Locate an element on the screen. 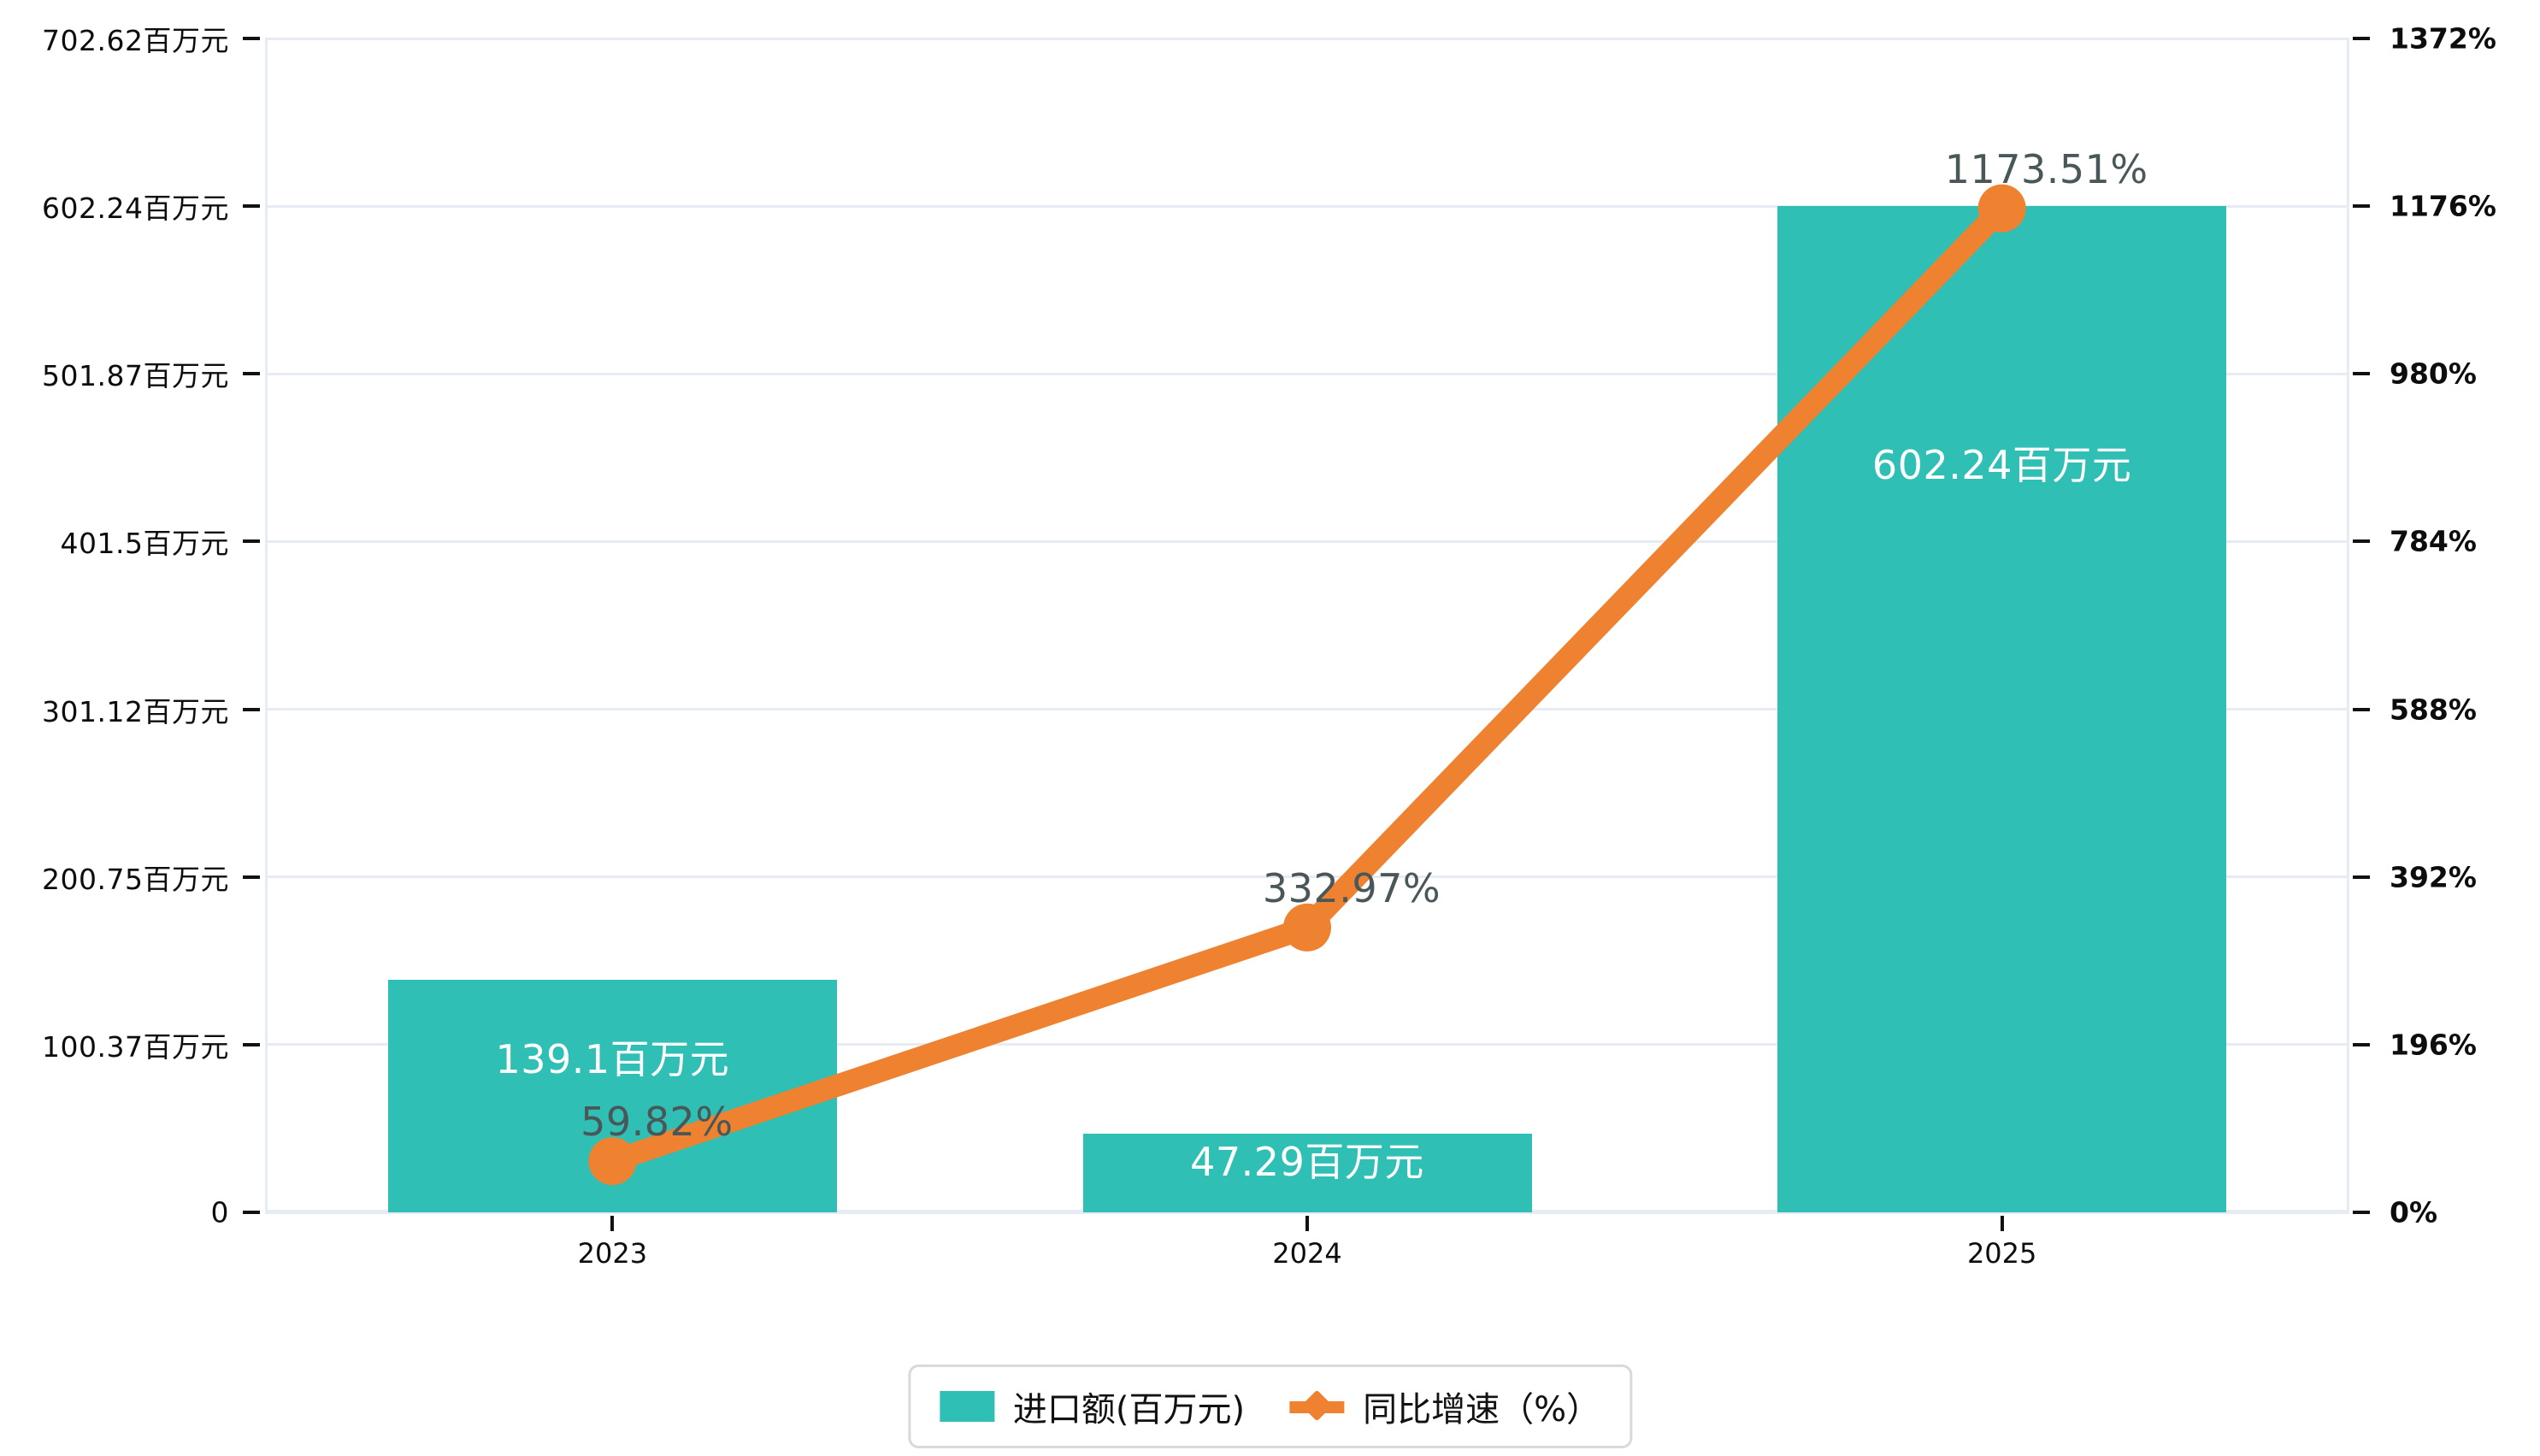 Image resolution: width=2540 pixels, height=1456 pixels. bar-value-label: 139.1百万元 is located at coordinates (612, 1059).